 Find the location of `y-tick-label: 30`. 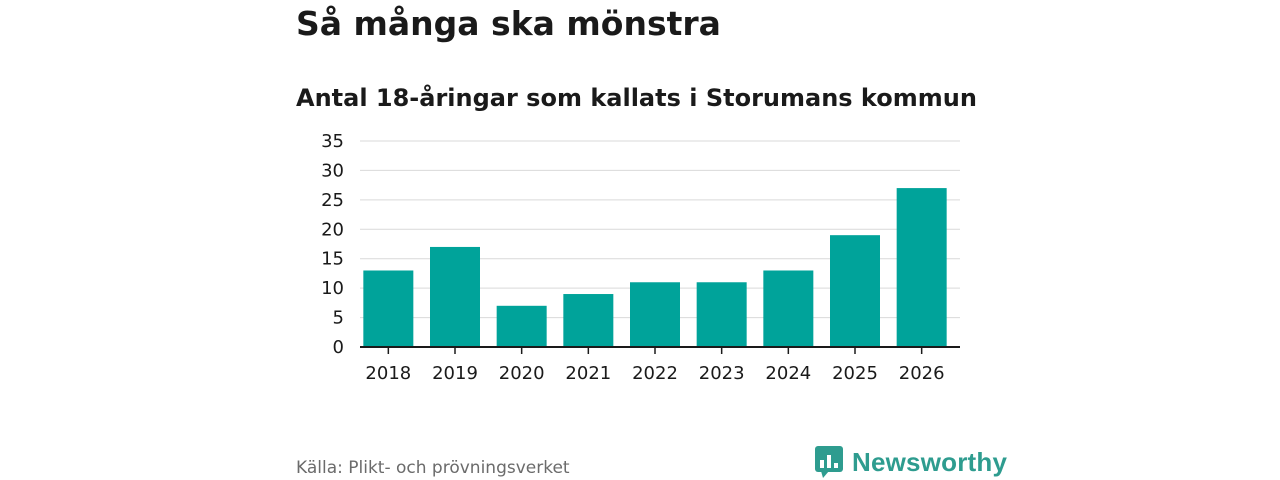

y-tick-label: 30 is located at coordinates (332, 170).